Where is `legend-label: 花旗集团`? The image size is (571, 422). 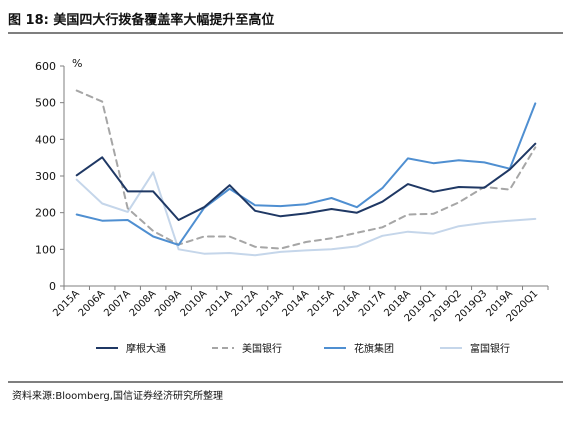
legend-label: 花旗集团 is located at coordinates (374, 348).